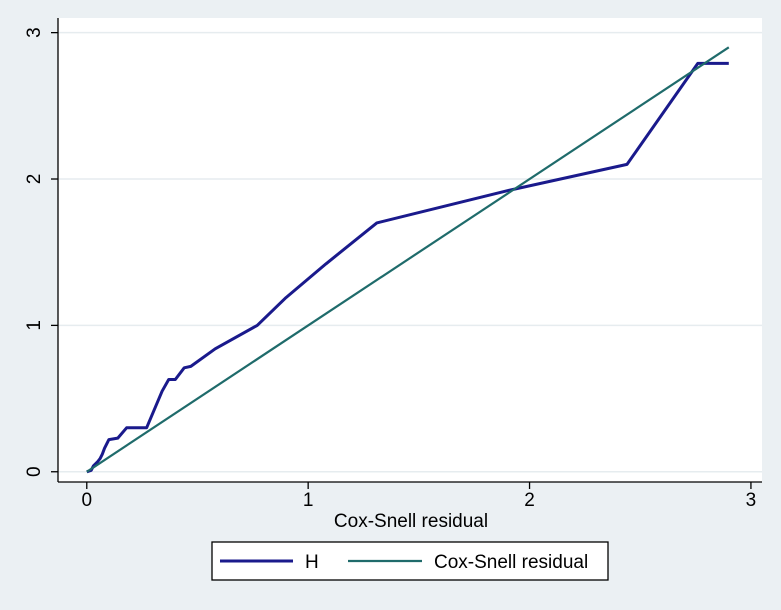 Image resolution: width=781 pixels, height=610 pixels. What do you see at coordinates (751, 500) in the screenshot?
I see `x-tick-label-3: 3` at bounding box center [751, 500].